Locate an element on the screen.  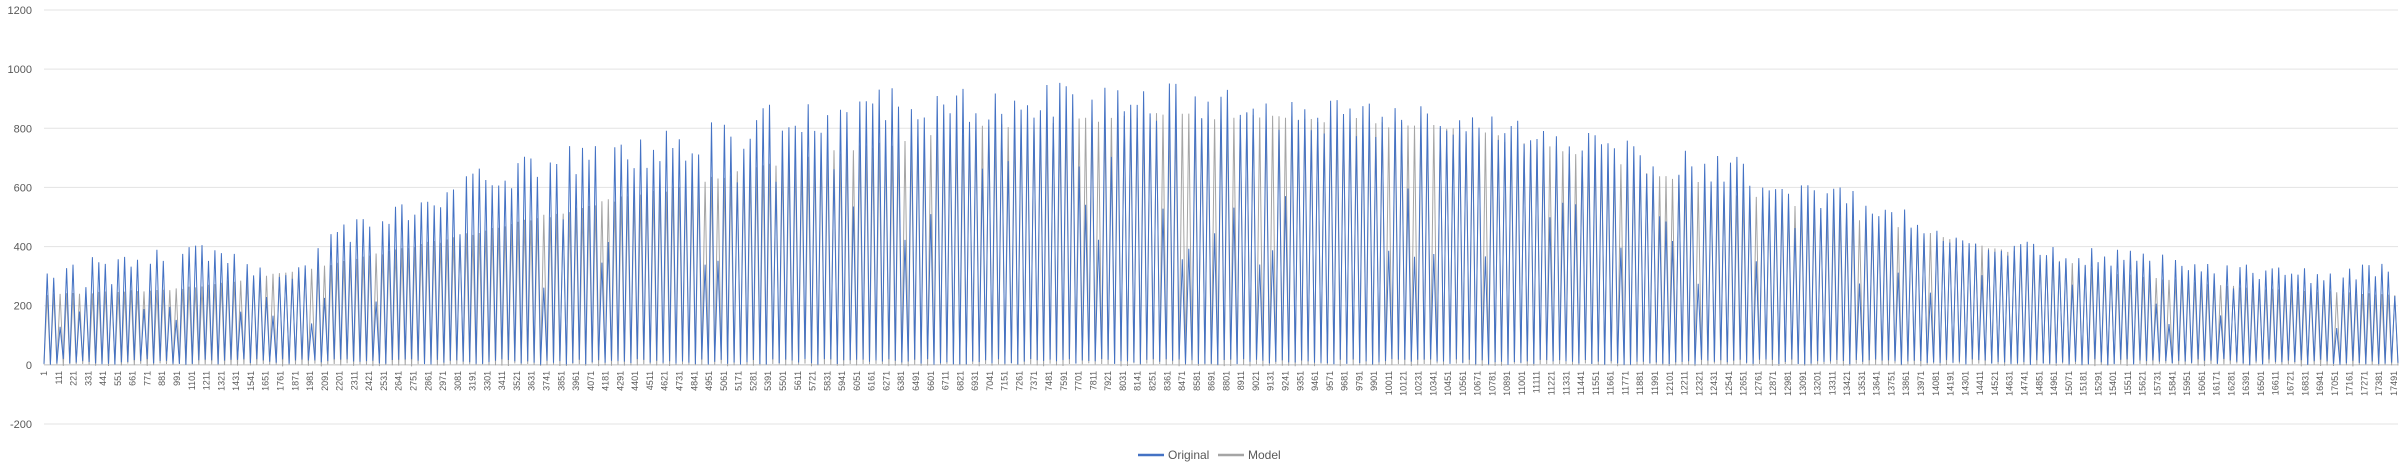
x-tick-label: 16501 is located at coordinates (2261, 383).